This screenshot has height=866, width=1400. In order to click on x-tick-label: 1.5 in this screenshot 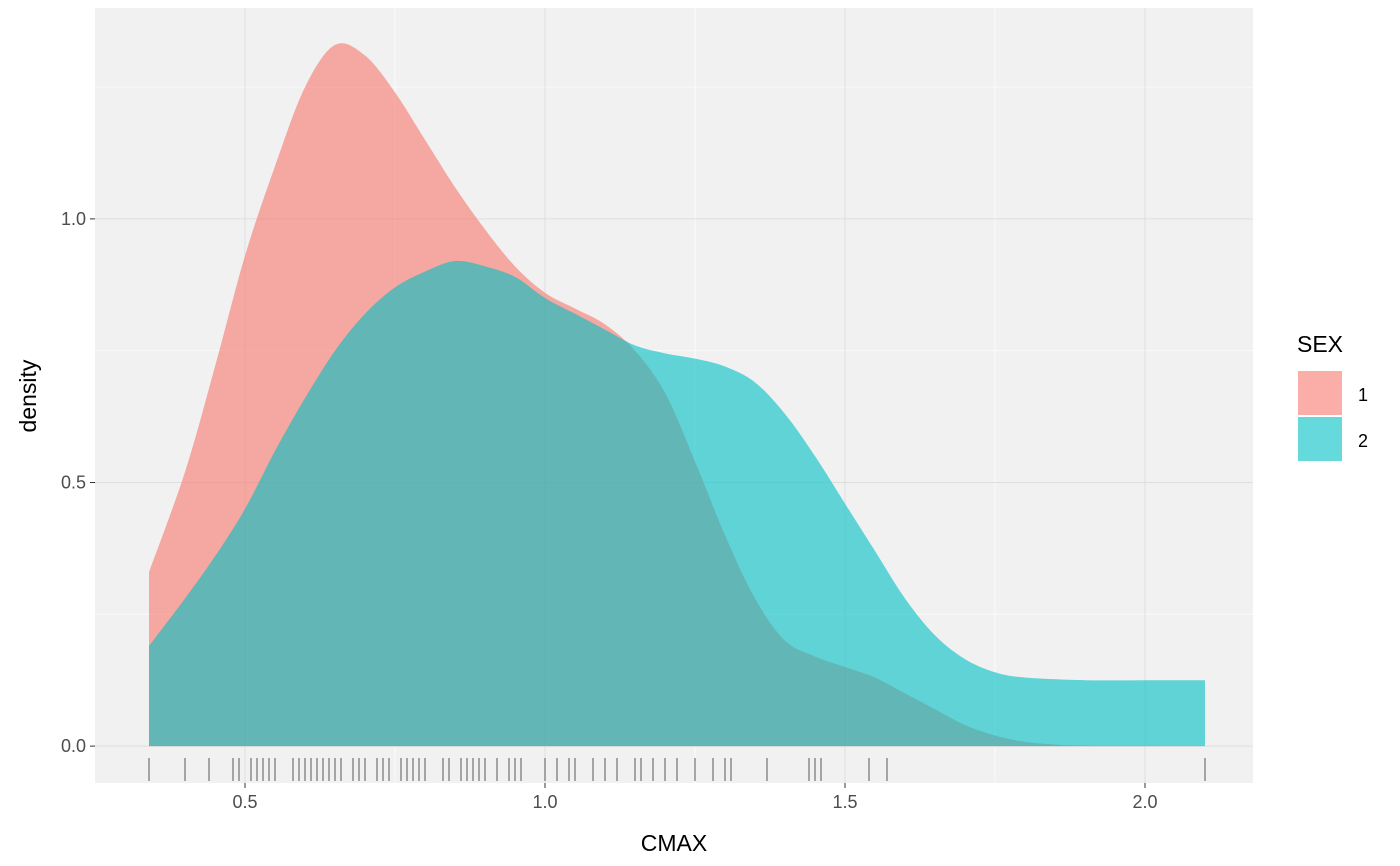, I will do `click(844, 802)`.